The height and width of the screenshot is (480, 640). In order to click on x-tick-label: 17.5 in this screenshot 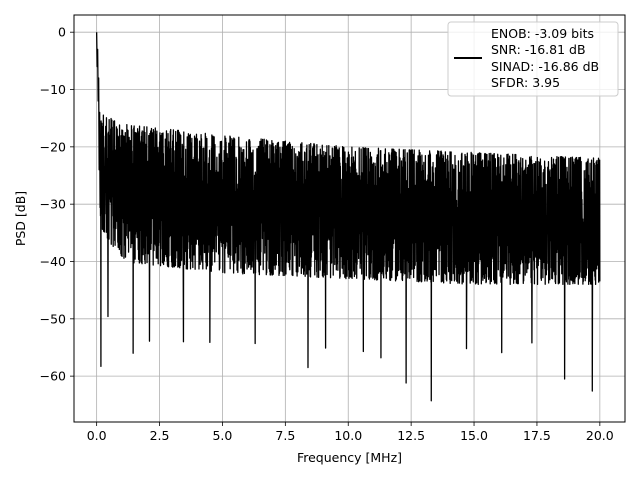, I will do `click(537, 435)`.